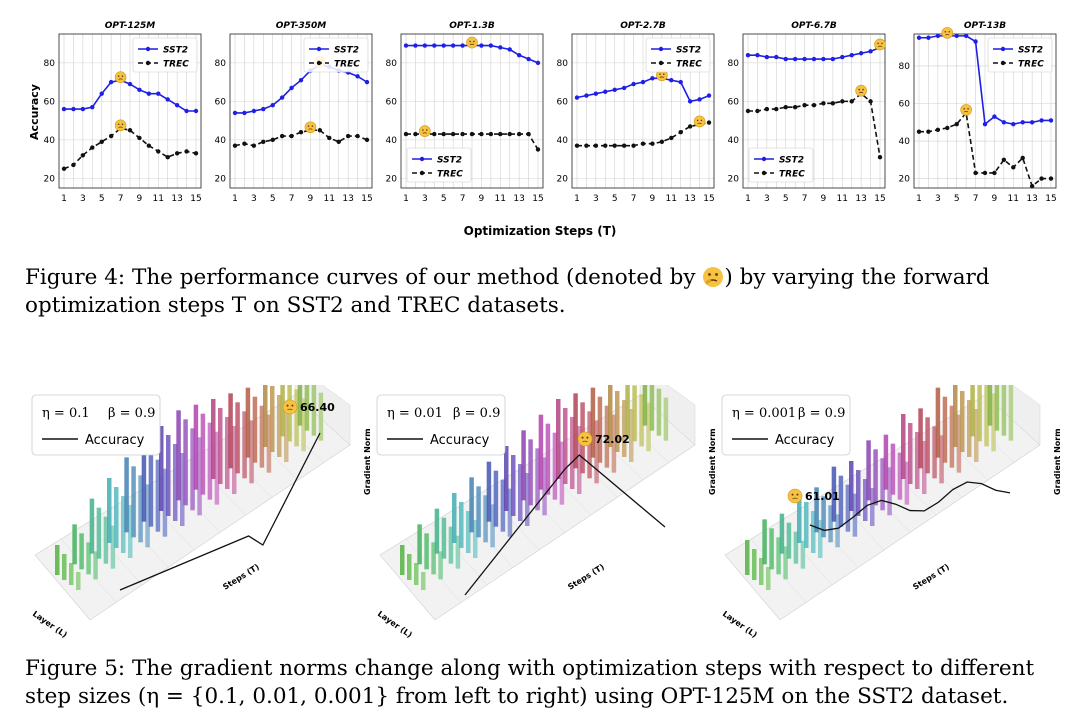 The height and width of the screenshot is (725, 1080). What do you see at coordinates (764, 413) in the screenshot?
I see `eta-label: η = 0.001` at bounding box center [764, 413].